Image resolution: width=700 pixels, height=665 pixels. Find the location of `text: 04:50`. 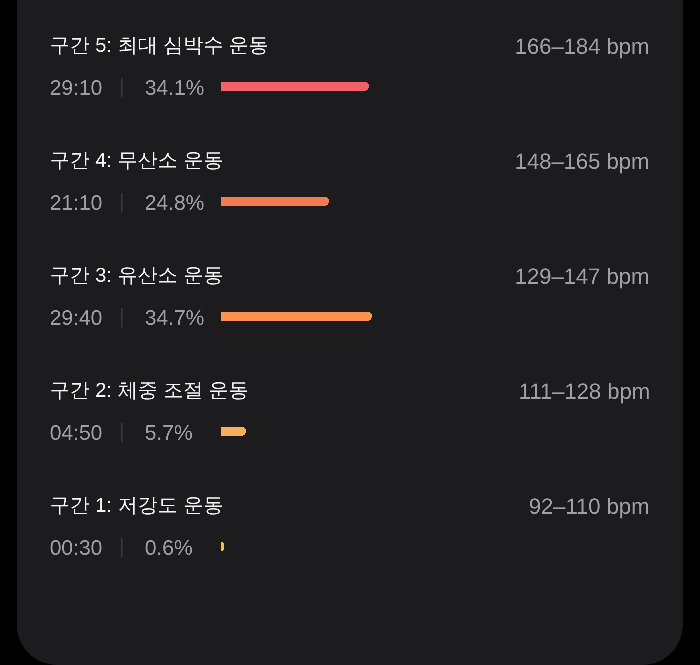

text: 04:50 is located at coordinates (76, 433).